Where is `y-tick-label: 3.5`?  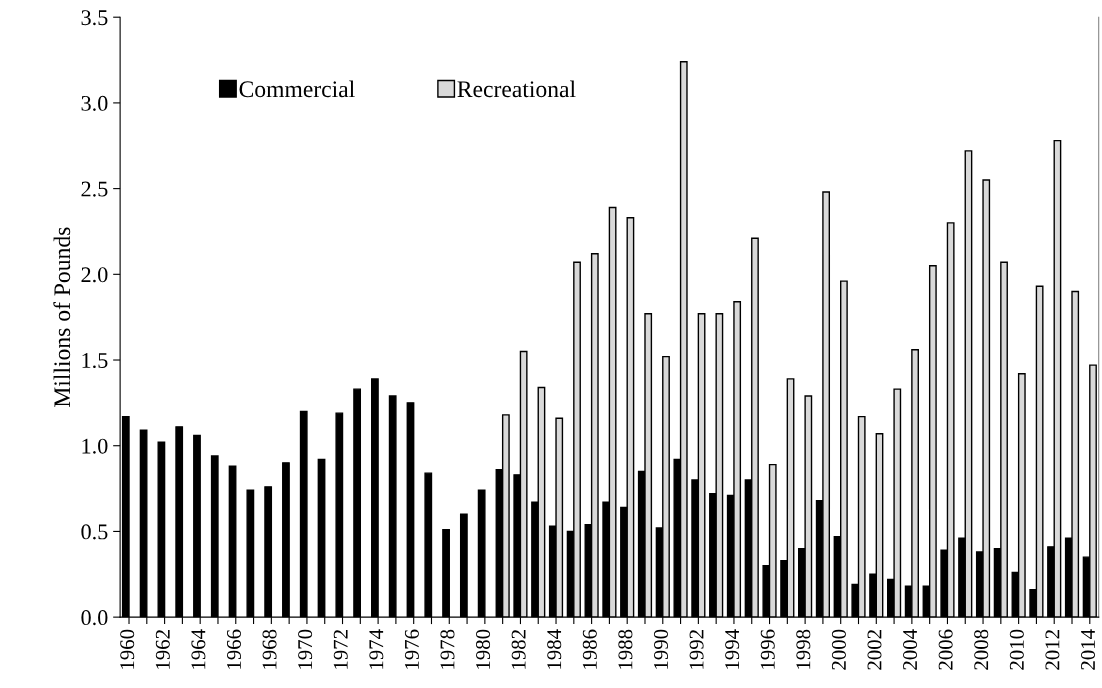
y-tick-label: 3.5 is located at coordinates (94, 18).